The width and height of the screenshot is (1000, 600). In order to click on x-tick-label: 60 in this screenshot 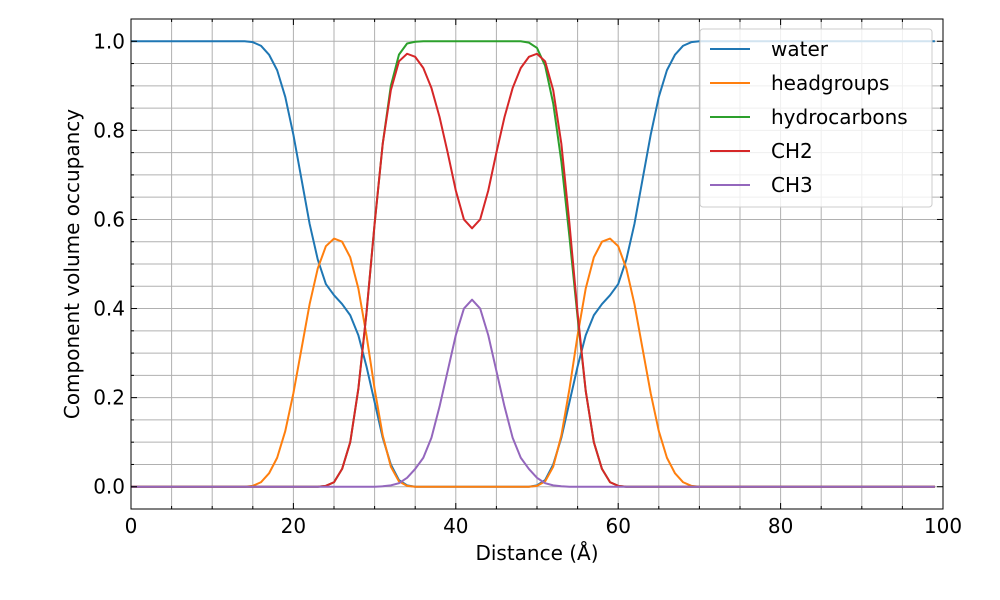, I will do `click(617, 526)`.